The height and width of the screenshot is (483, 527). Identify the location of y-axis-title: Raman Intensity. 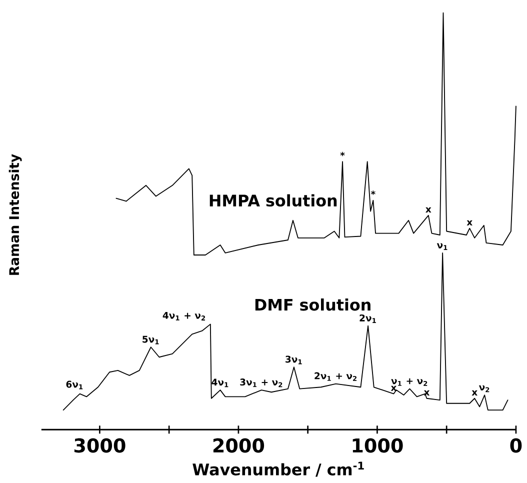
(15, 214).